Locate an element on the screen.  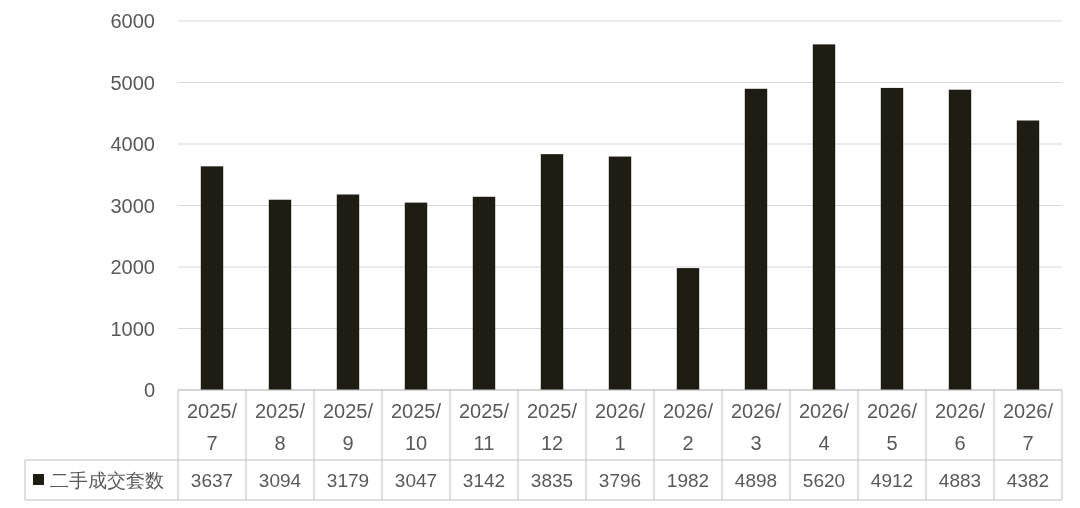
data-label: 3142 is located at coordinates (484, 480).